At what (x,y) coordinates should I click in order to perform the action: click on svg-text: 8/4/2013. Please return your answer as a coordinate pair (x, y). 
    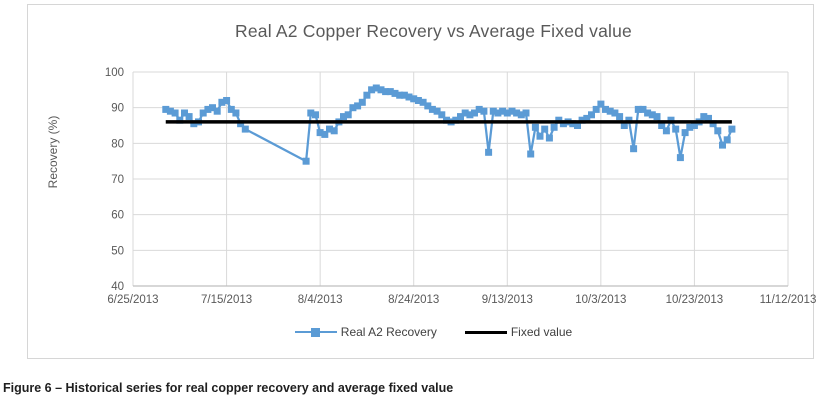
    Looking at the image, I should click on (320, 300).